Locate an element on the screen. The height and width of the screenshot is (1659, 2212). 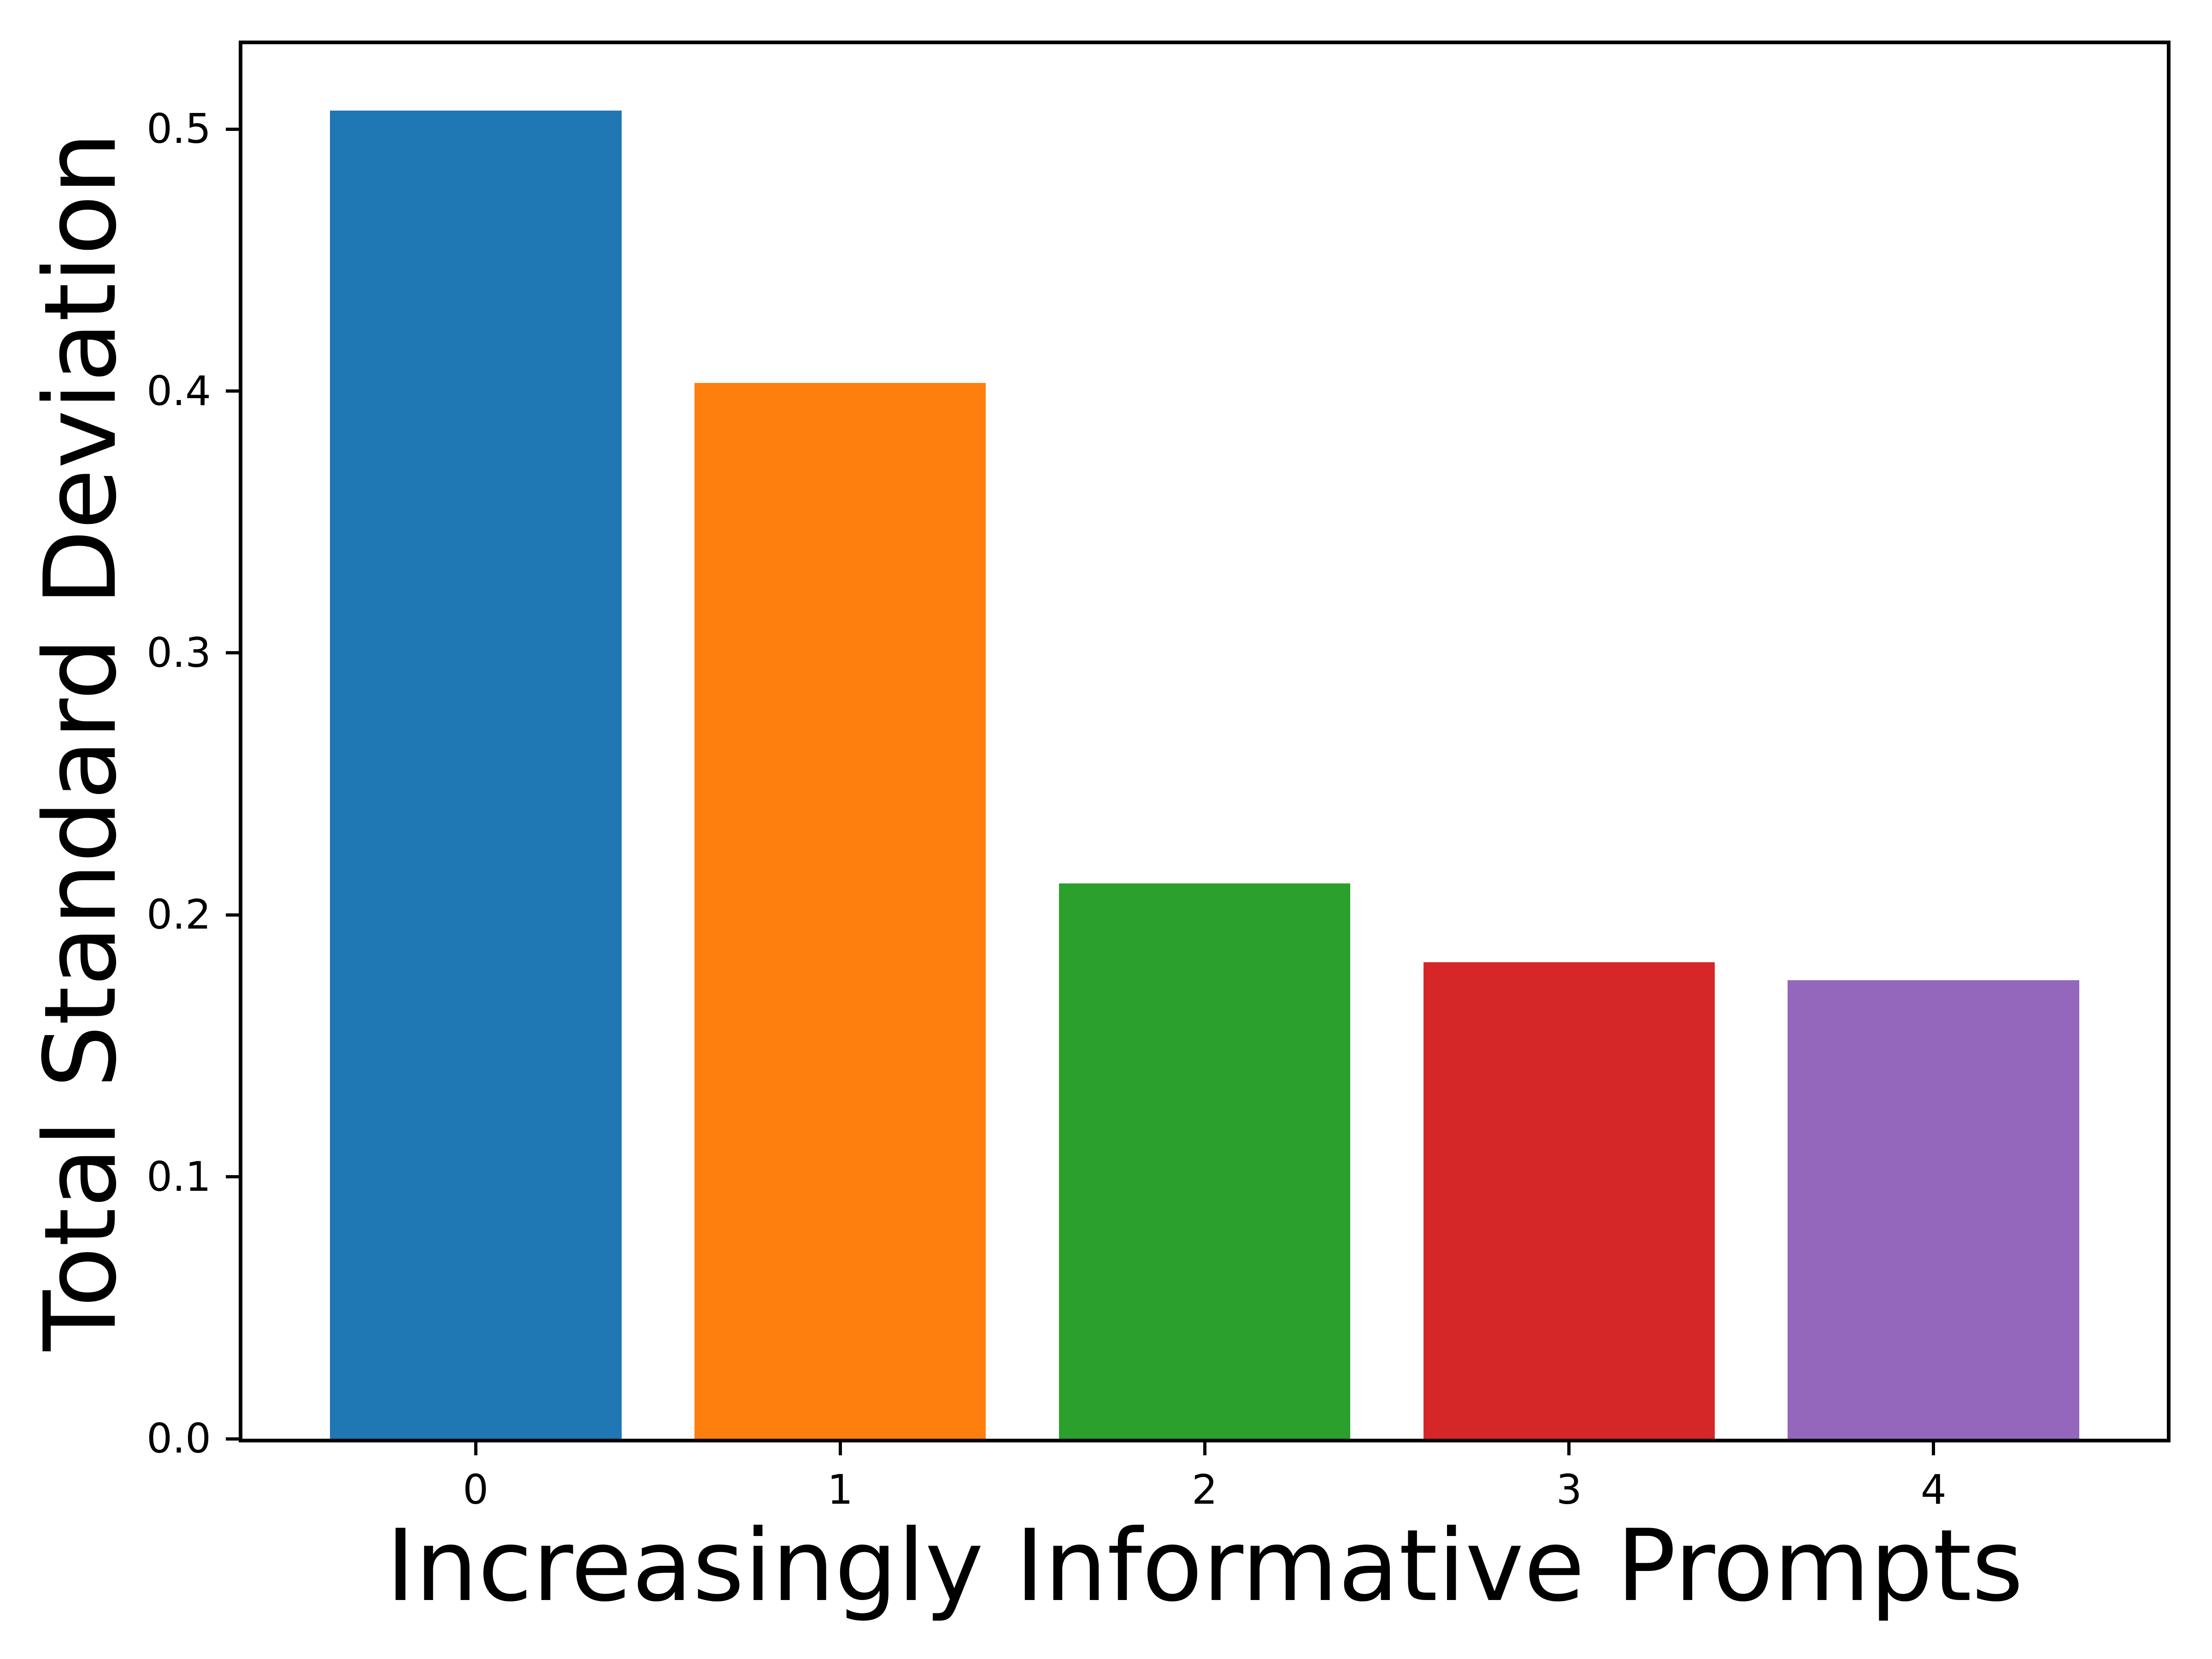
x-tick-label-4: 4 is located at coordinates (1933, 1489).